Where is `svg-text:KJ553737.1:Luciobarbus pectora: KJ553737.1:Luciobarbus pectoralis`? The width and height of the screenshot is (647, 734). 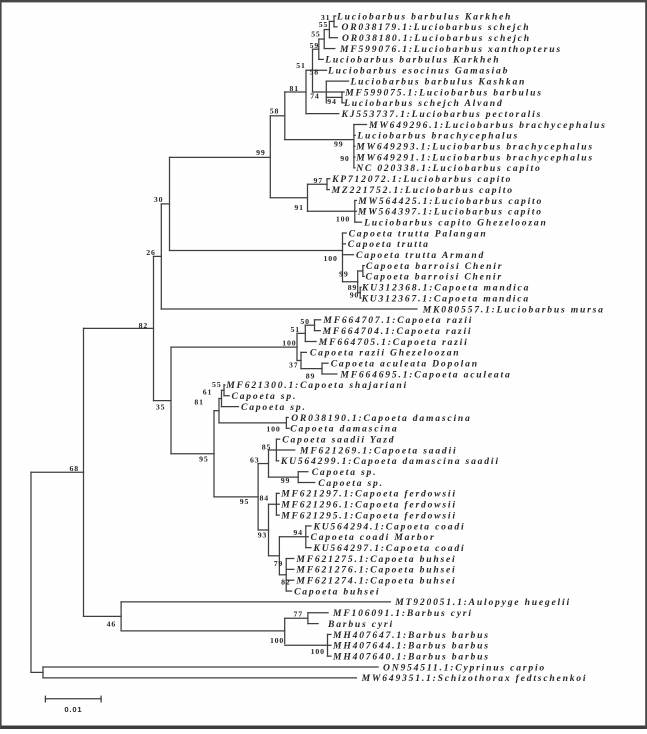
svg-text:KJ553737.1:Luciobarbus pectora: KJ553737.1:Luciobarbus pectoralis is located at coordinates (442, 114).